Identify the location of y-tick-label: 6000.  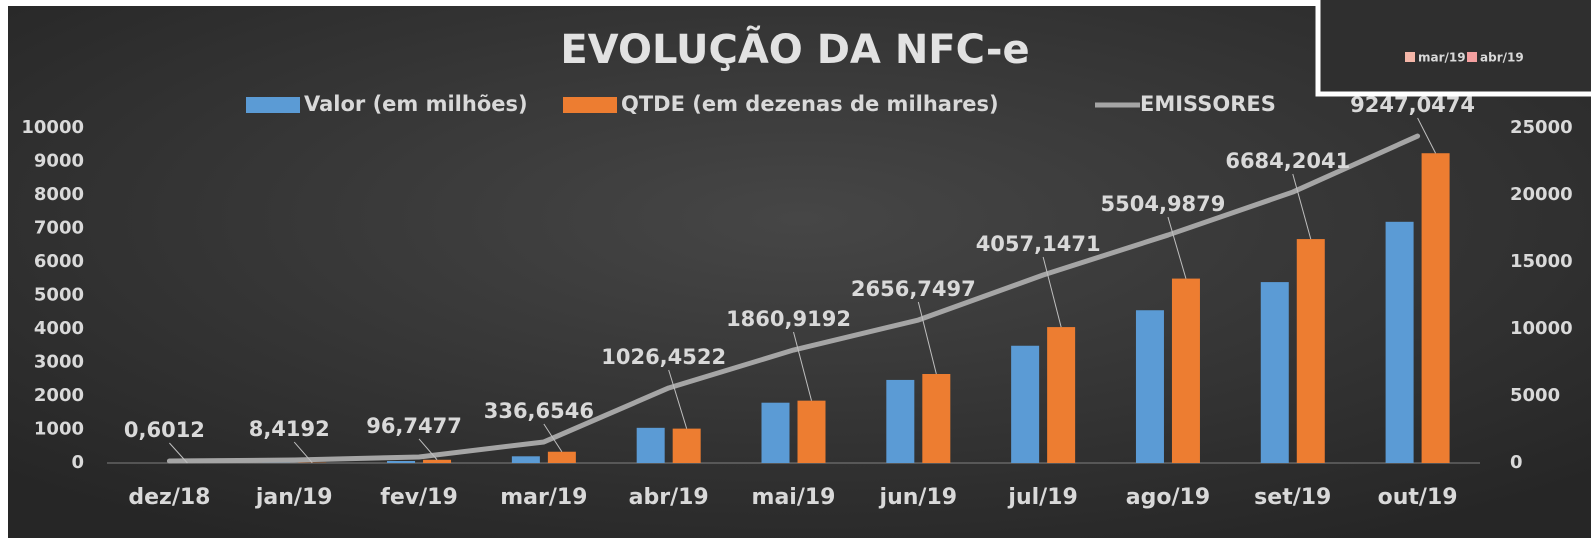
(59, 261).